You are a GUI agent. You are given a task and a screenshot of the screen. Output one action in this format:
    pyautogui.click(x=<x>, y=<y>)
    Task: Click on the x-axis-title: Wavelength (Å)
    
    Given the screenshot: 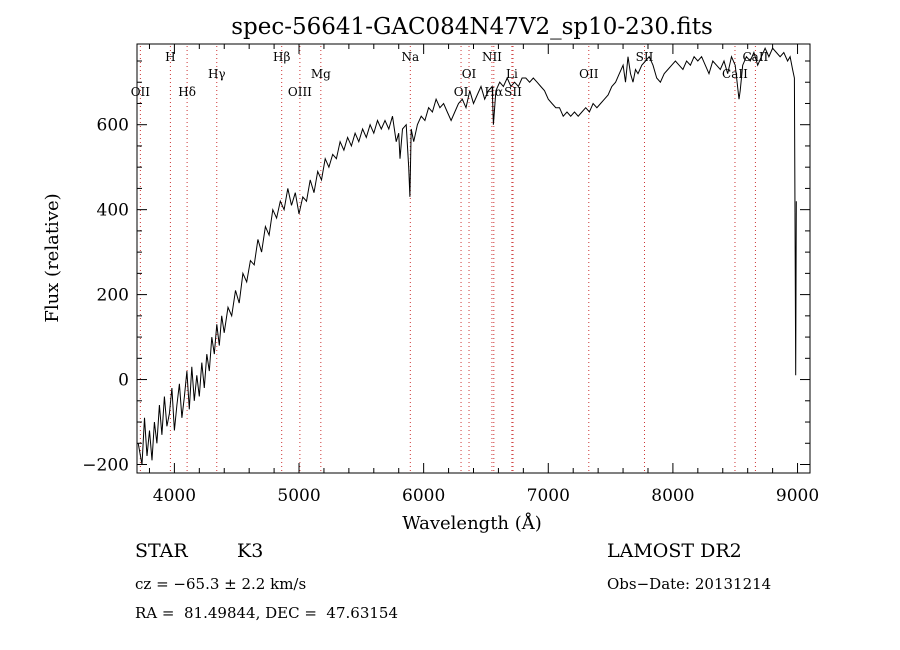 What is the action you would take?
    pyautogui.click(x=472, y=523)
    